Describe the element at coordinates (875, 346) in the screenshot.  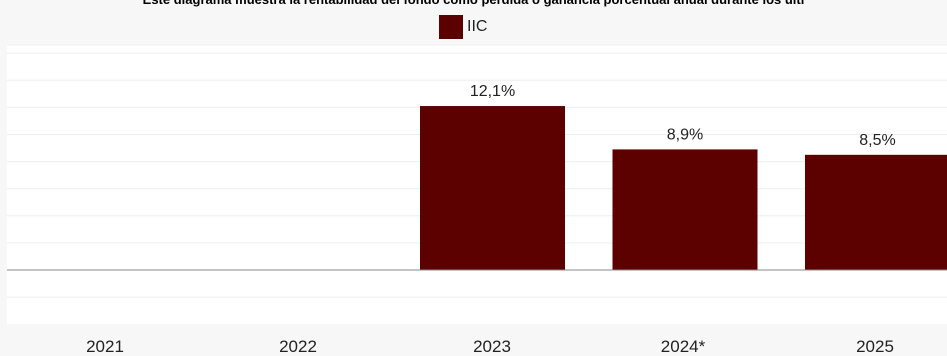
I see `x-tick-label-2025: 2025` at that location.